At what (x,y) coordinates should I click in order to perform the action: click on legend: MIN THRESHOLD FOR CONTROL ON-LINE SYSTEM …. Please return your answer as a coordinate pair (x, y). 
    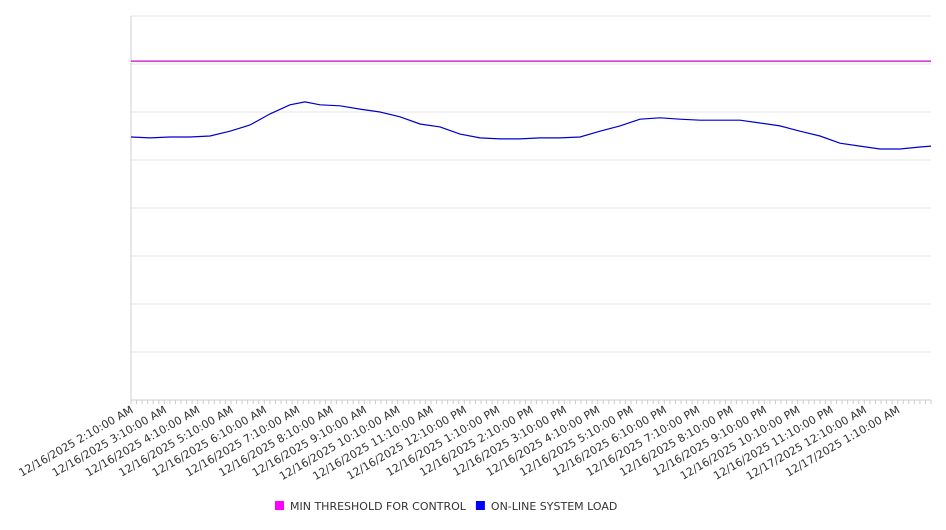
    Looking at the image, I should click on (446, 506).